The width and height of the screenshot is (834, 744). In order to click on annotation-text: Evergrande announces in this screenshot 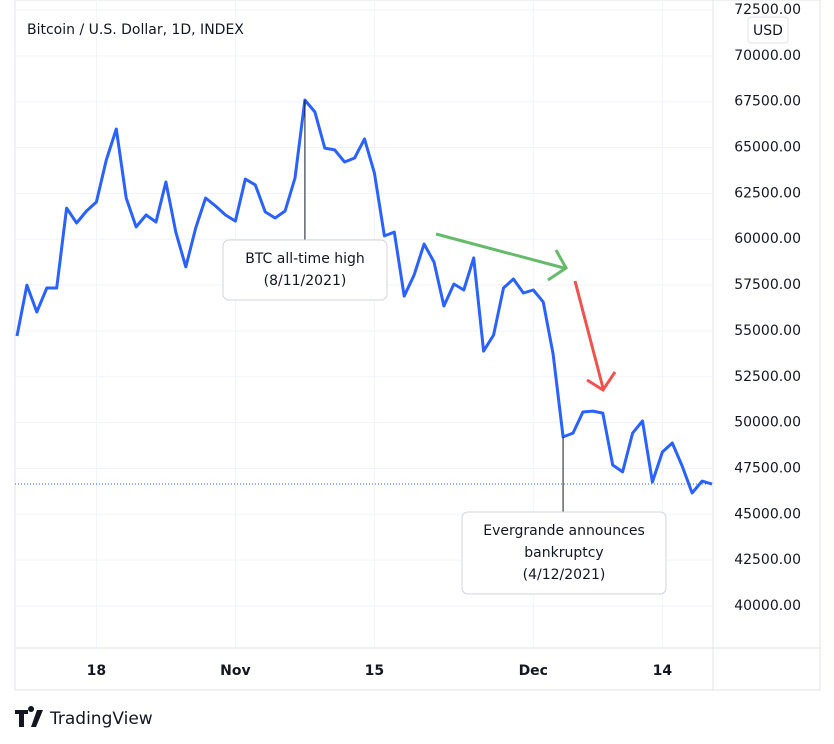, I will do `click(564, 531)`.